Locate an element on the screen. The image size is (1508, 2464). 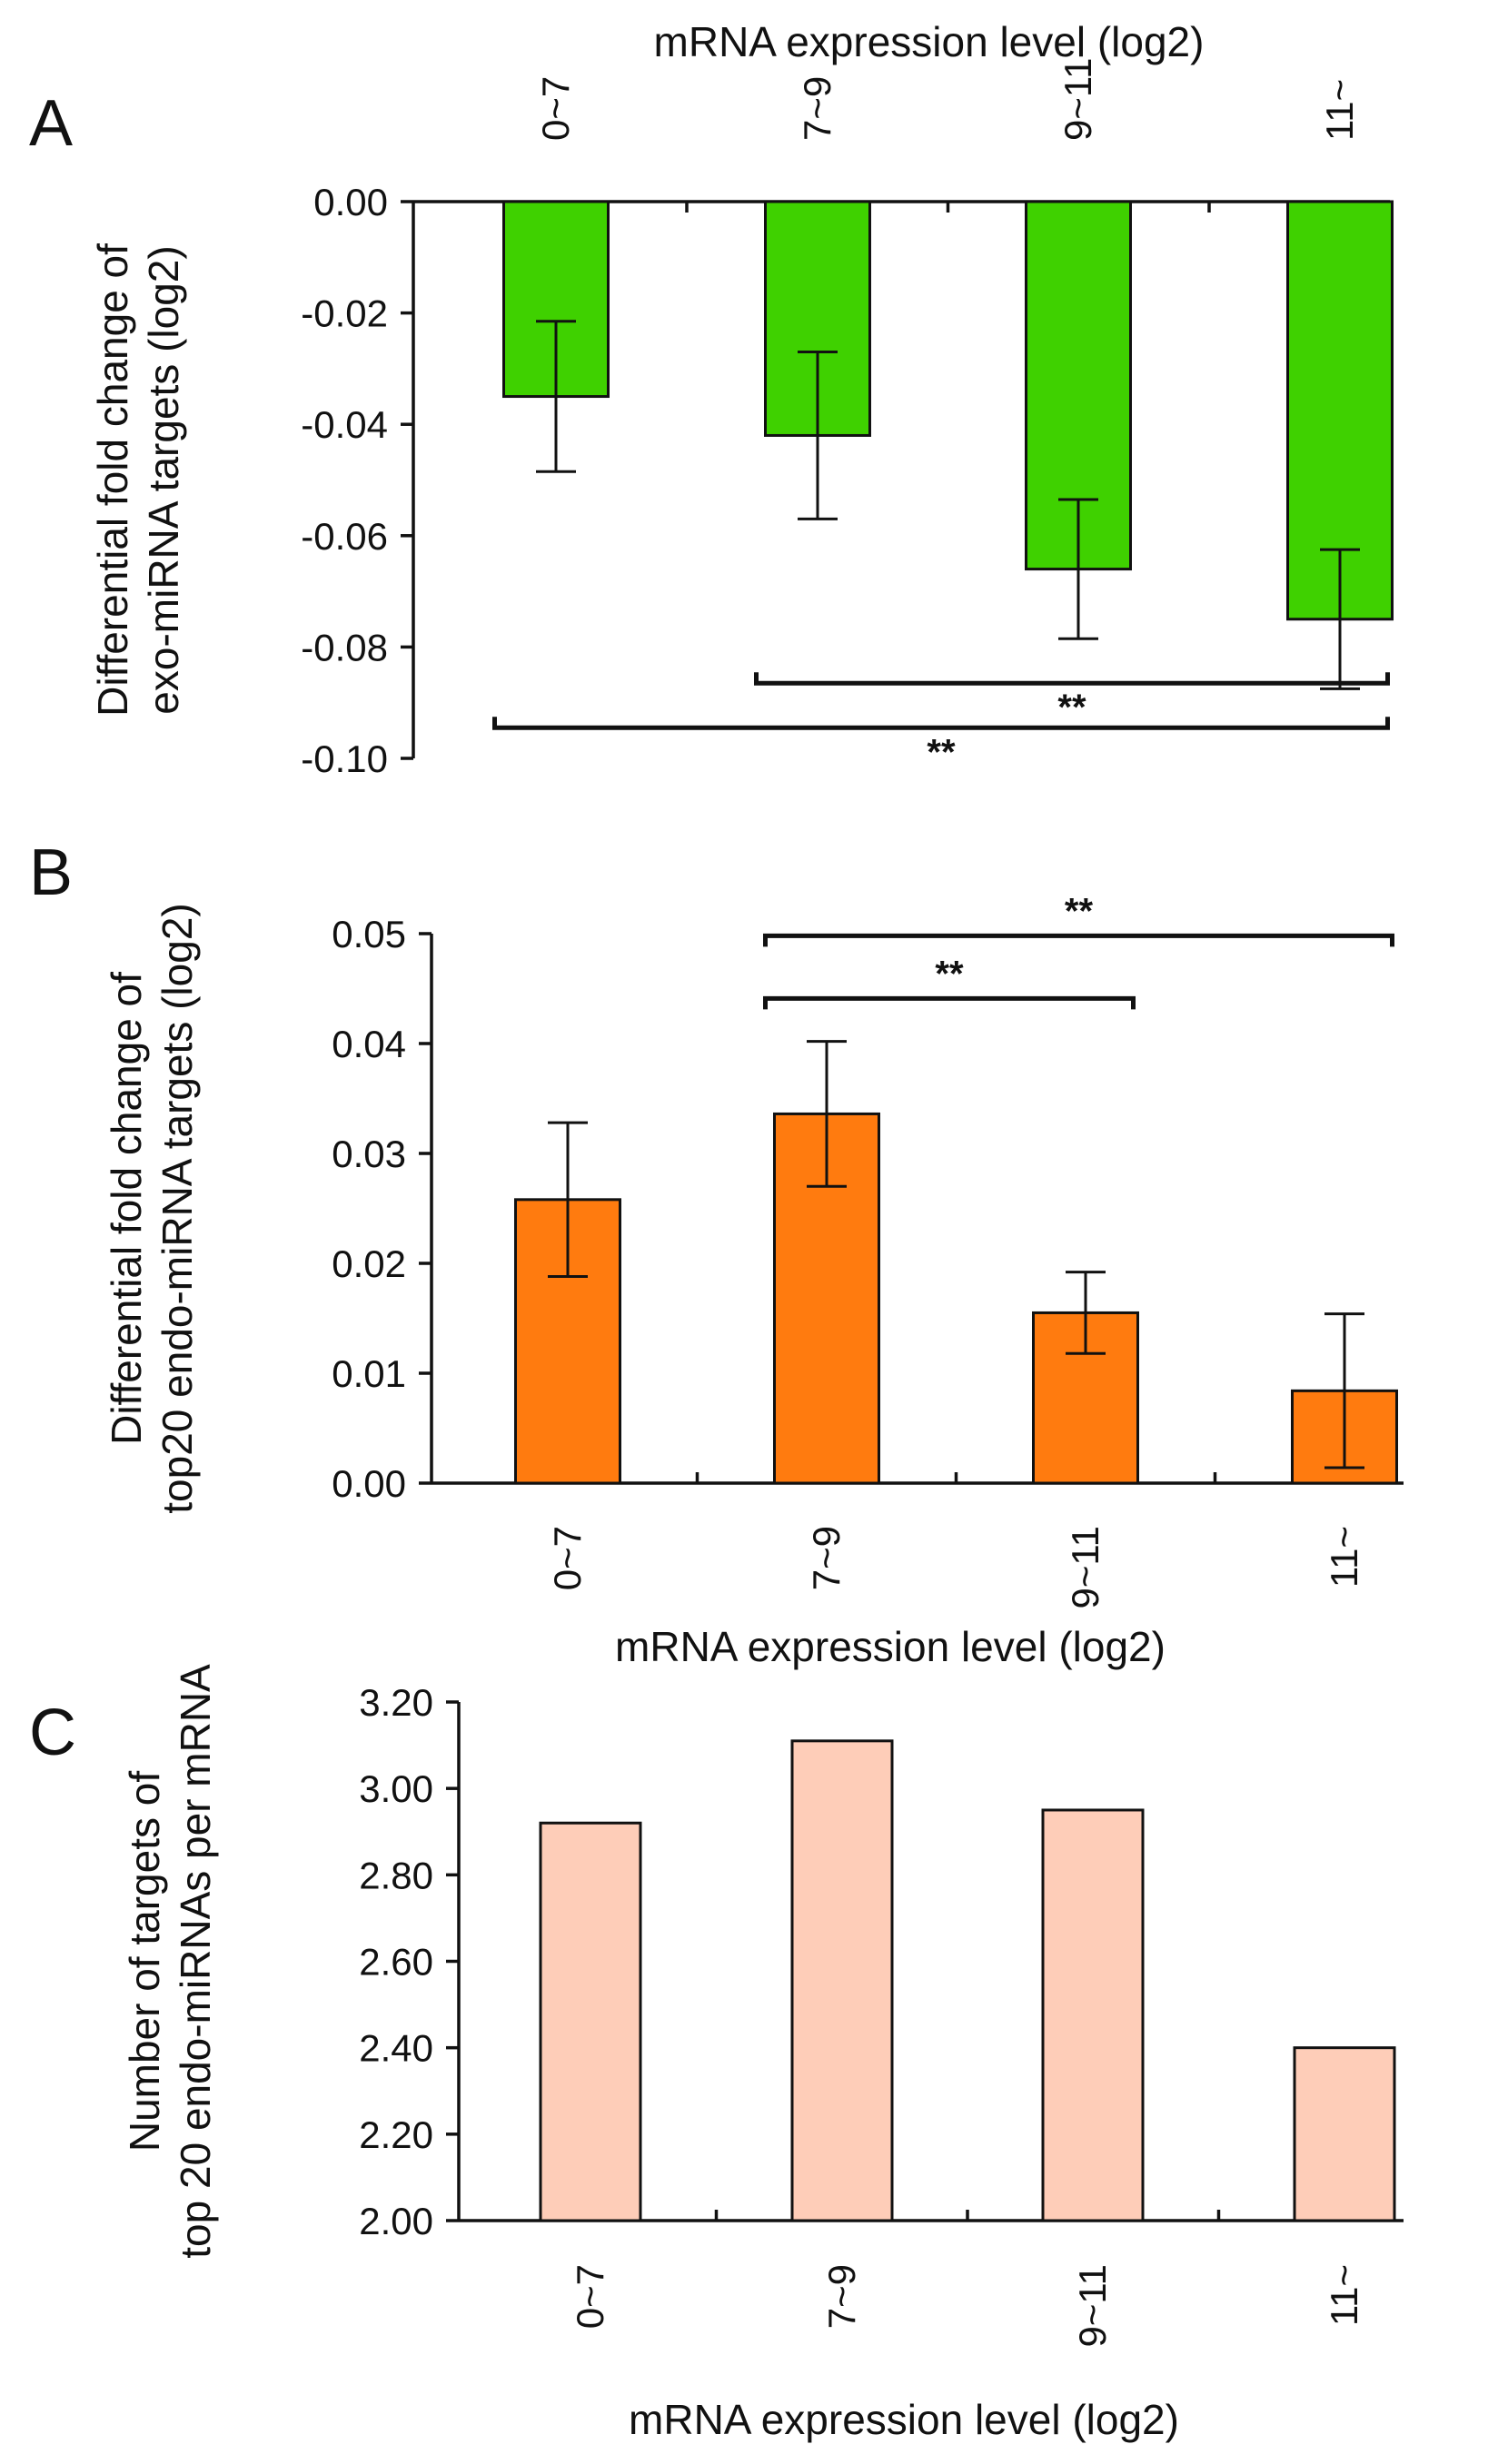
panel-c-y-tick-label: 2.80 is located at coordinates (396, 1875).